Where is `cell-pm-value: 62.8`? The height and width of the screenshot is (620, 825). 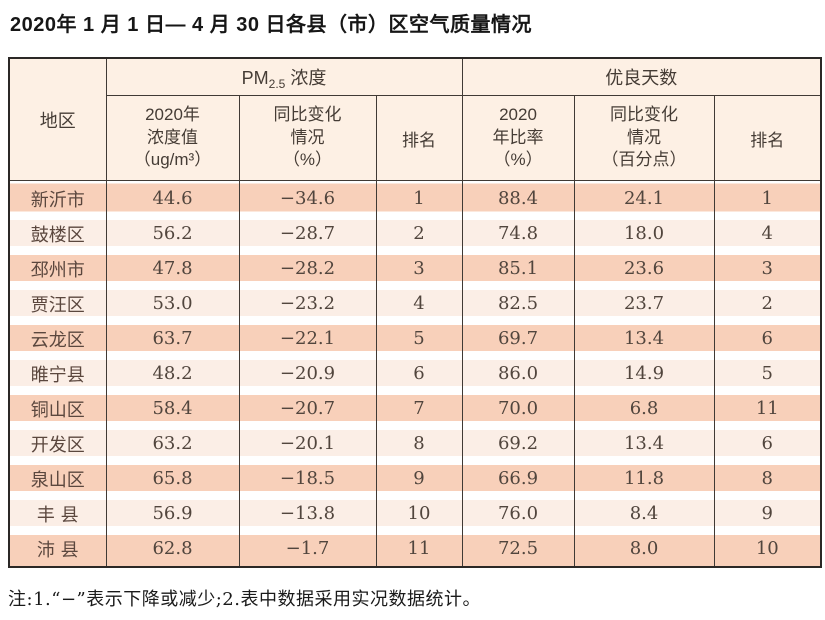 cell-pm-value: 62.8 is located at coordinates (172, 549).